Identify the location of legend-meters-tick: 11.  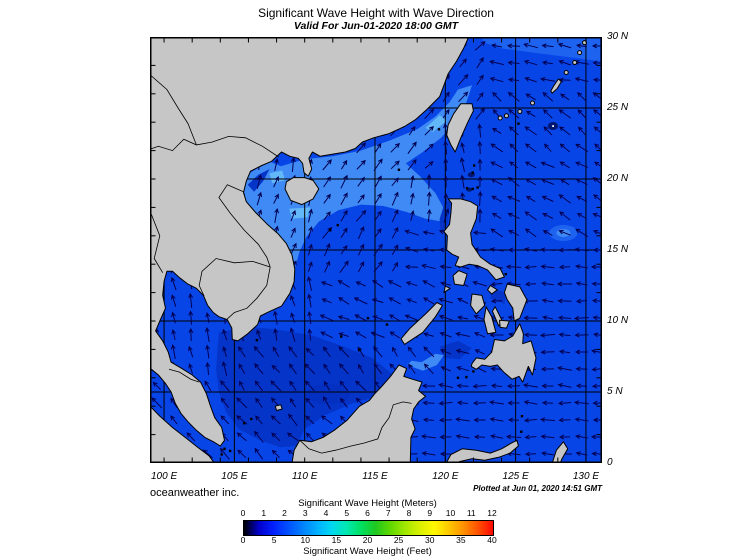
(471, 513).